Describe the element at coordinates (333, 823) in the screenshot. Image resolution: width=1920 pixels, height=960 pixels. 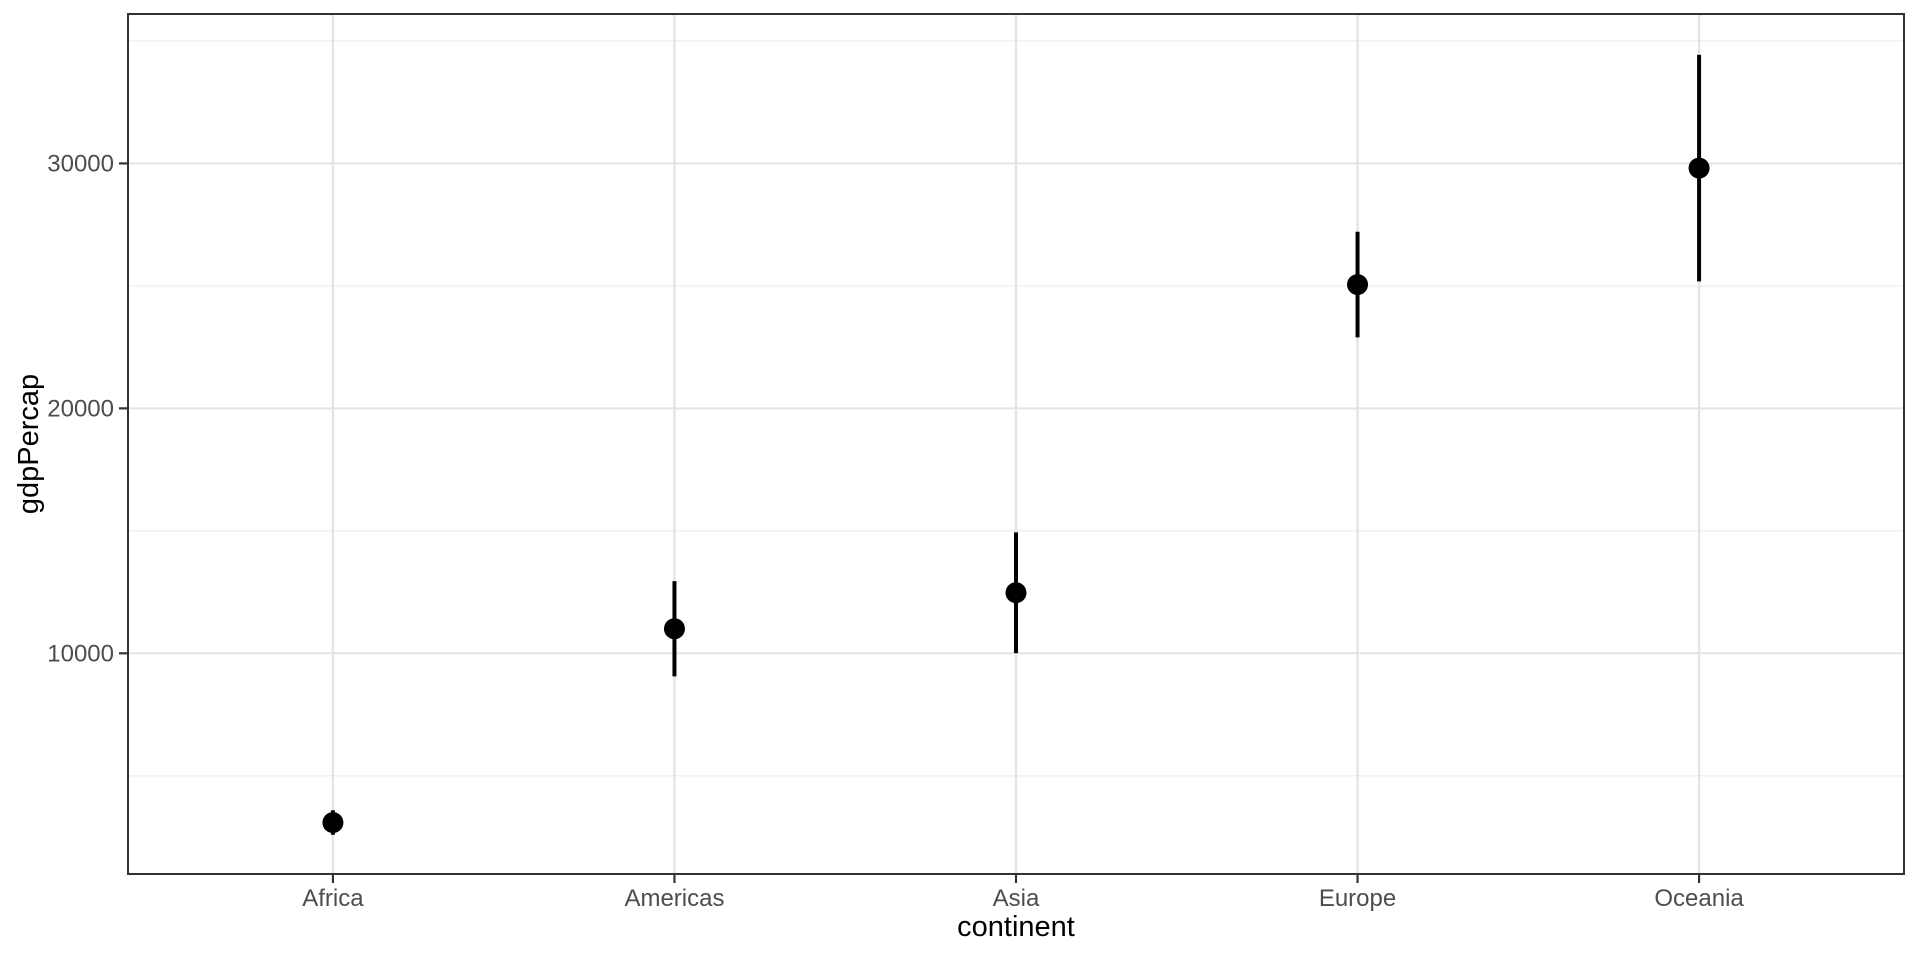
I see `mean-point-africa` at that location.